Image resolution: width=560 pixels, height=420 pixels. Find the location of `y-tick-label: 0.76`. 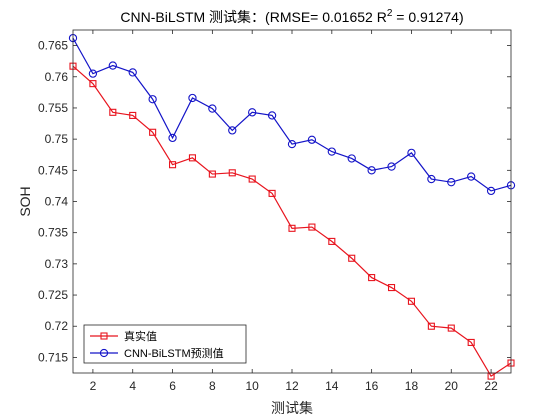

y-tick-label: 0.76 is located at coordinates (57, 77).